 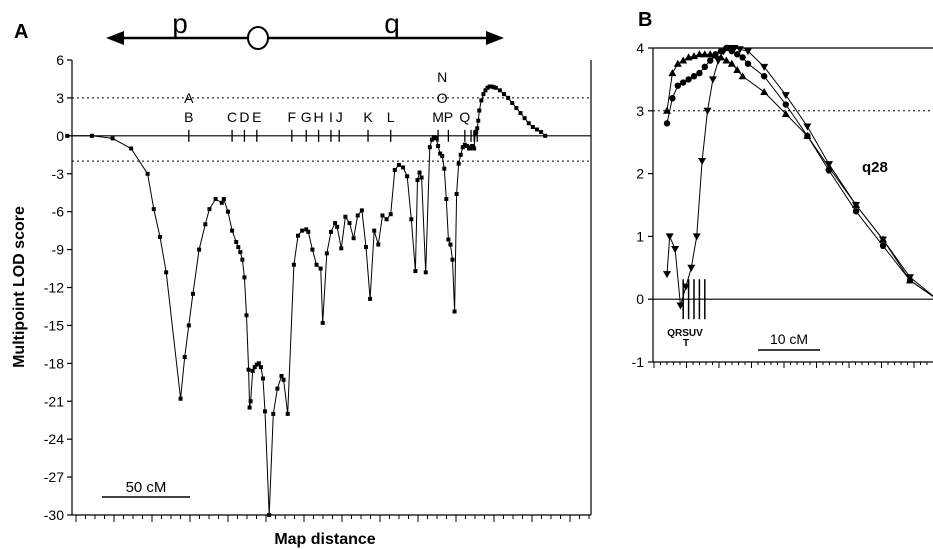 What do you see at coordinates (60, 98) in the screenshot?
I see `panel-a-y-tick-label: 3` at bounding box center [60, 98].